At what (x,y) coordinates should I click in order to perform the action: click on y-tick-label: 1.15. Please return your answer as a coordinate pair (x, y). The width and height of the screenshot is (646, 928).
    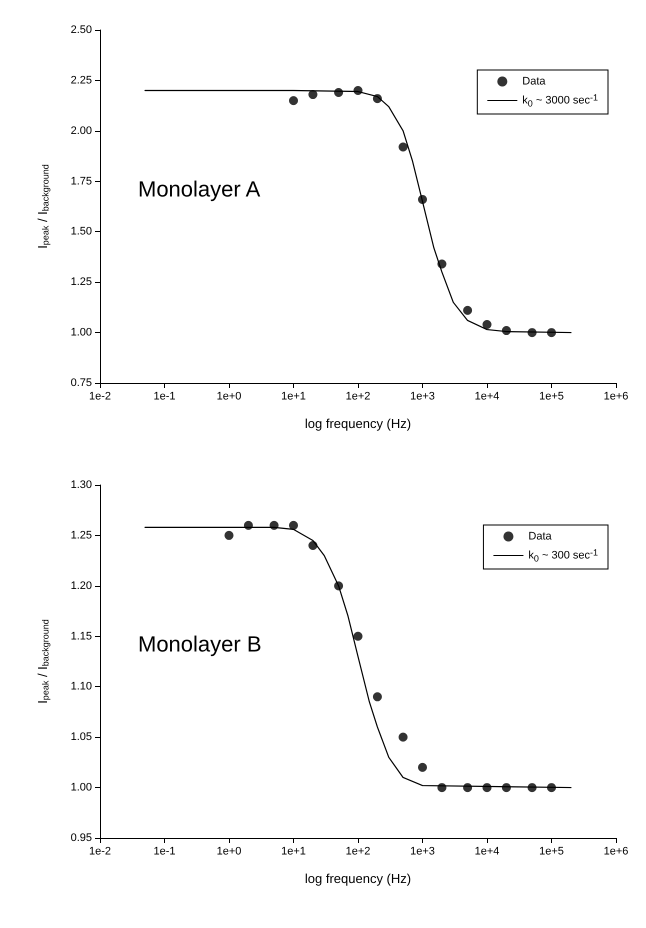
    Looking at the image, I should click on (81, 636).